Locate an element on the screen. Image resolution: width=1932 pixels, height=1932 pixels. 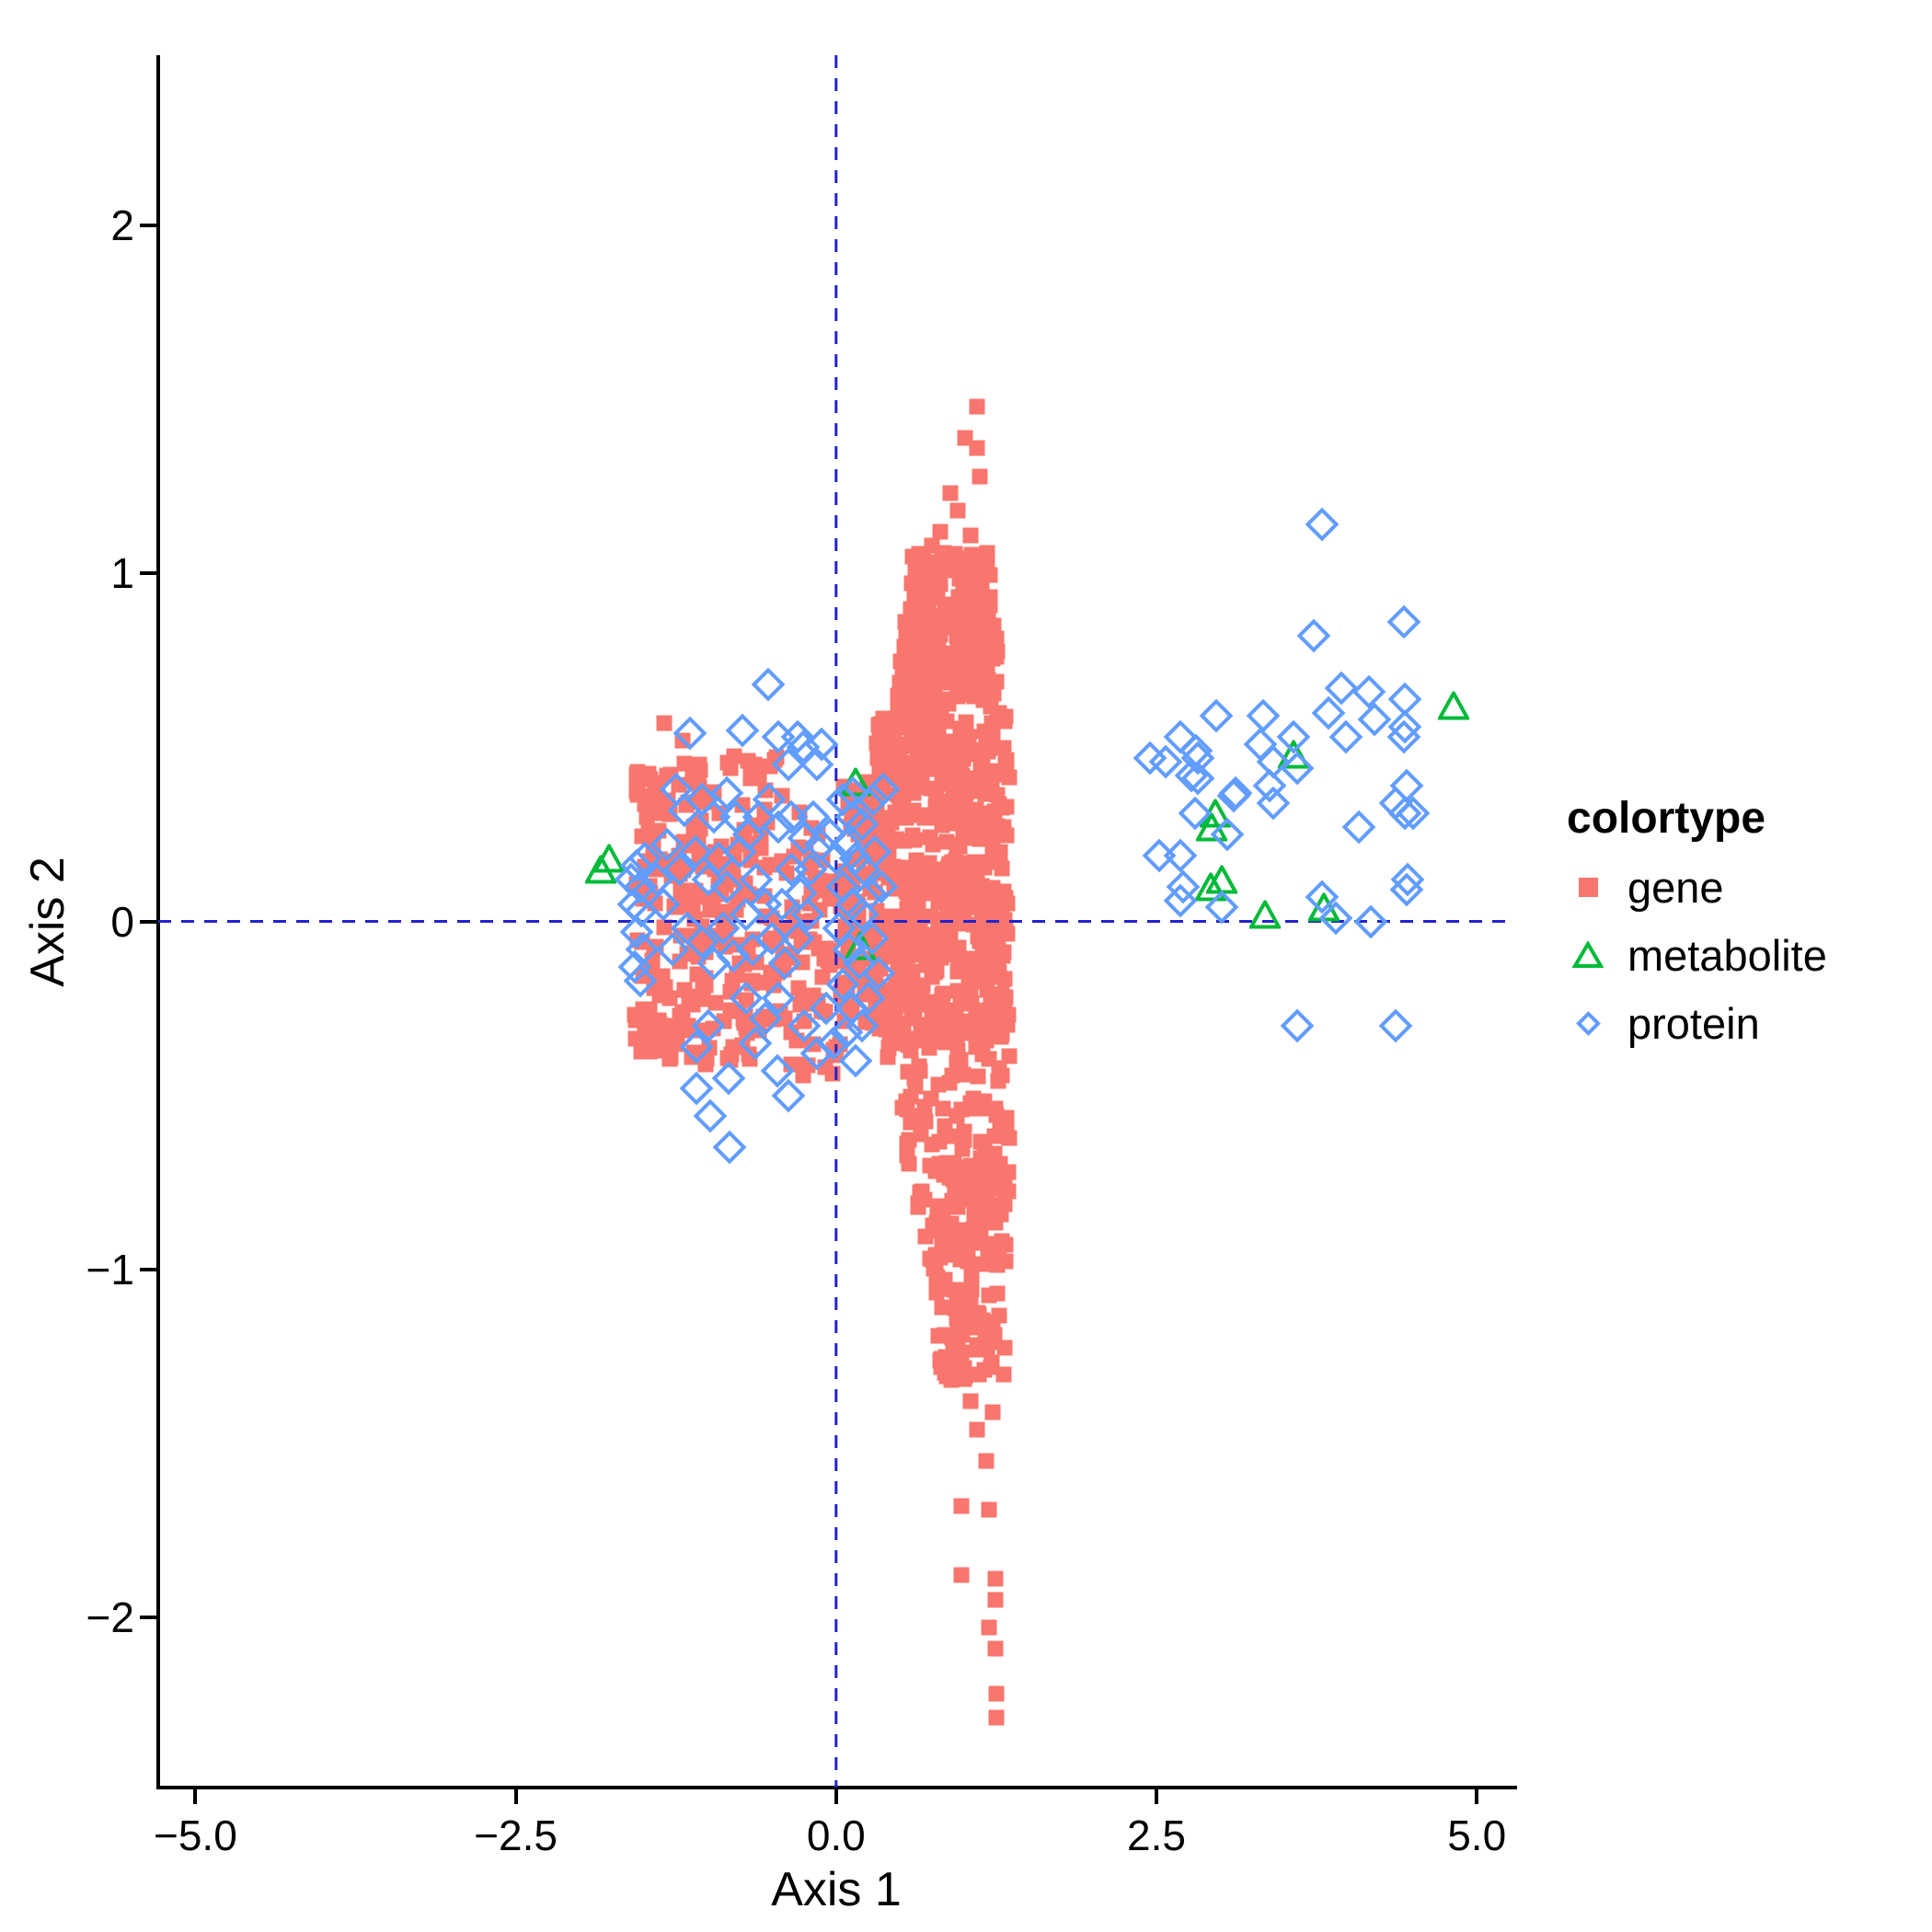
legend-item-gene: gene is located at coordinates (1697, 887).